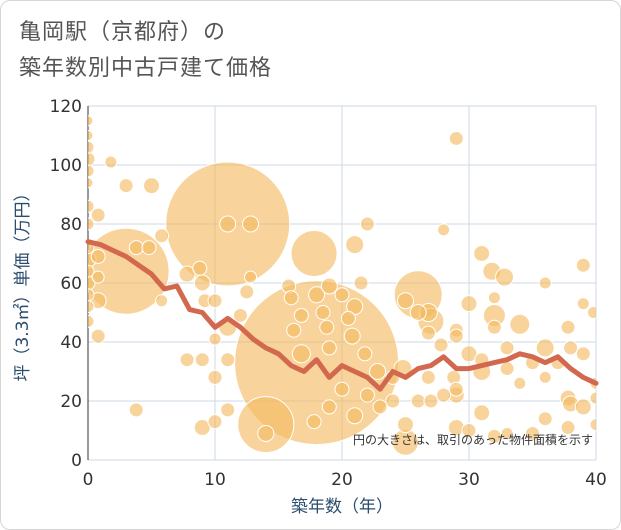 Image resolution: width=621 pixels, height=530 pixels. Describe the element at coordinates (23, 282) in the screenshot. I see `y-axis-label: 坪（3.3㎡）単価（万円）` at that location.